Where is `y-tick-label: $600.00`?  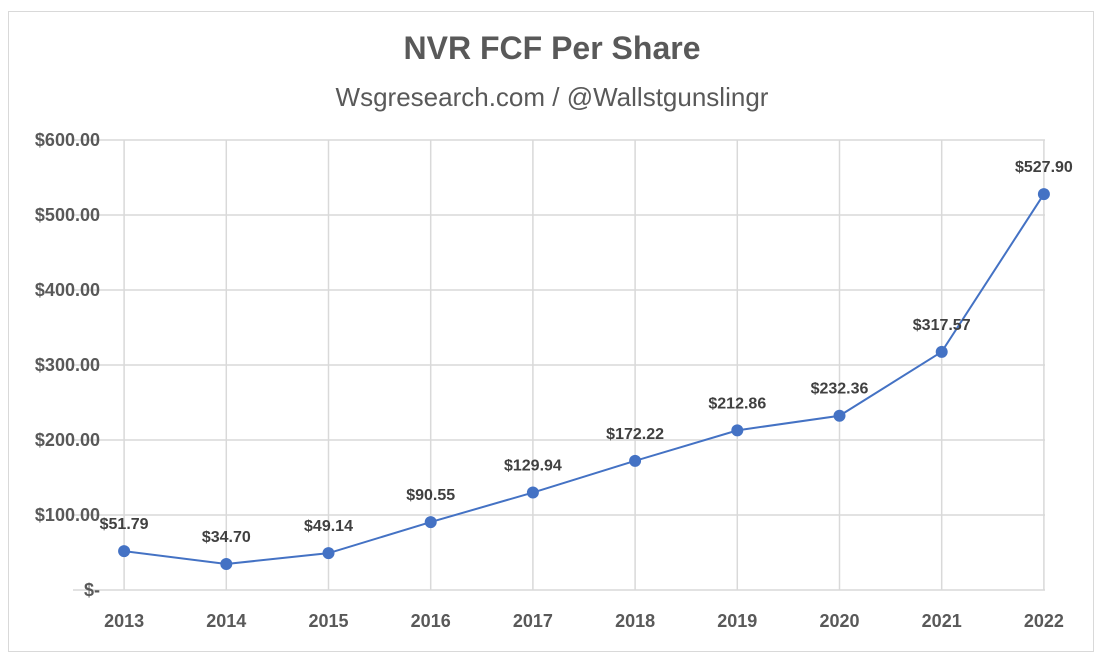 y-tick-label: $600.00 is located at coordinates (67, 140).